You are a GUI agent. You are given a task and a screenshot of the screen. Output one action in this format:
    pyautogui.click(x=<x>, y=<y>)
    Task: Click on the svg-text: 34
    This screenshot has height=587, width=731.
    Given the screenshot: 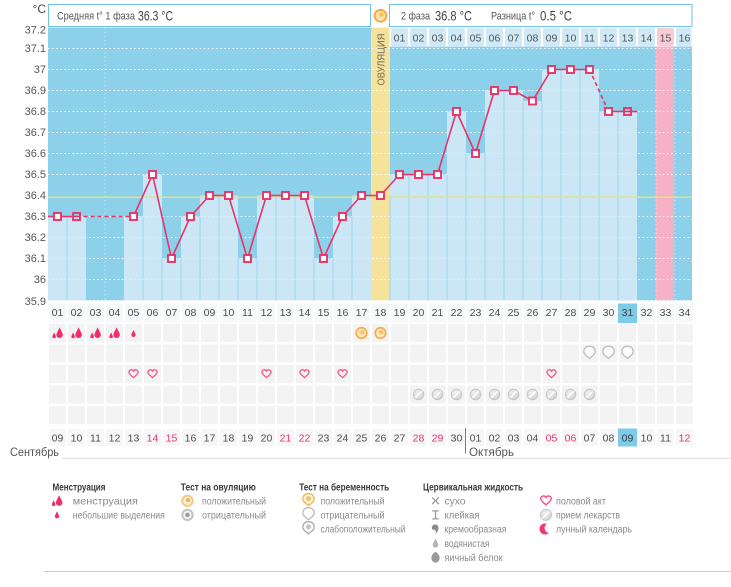 What is the action you would take?
    pyautogui.click(x=685, y=313)
    